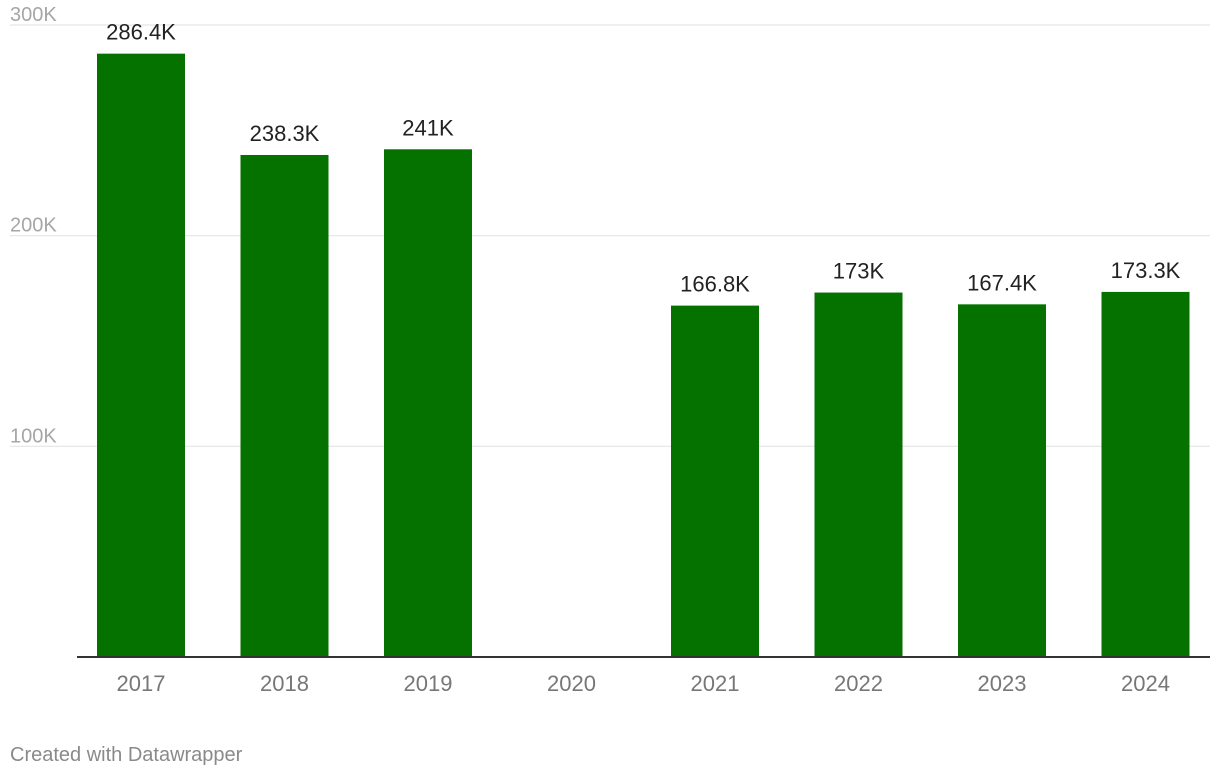  I want to click on bar-2024, so click(1145, 474).